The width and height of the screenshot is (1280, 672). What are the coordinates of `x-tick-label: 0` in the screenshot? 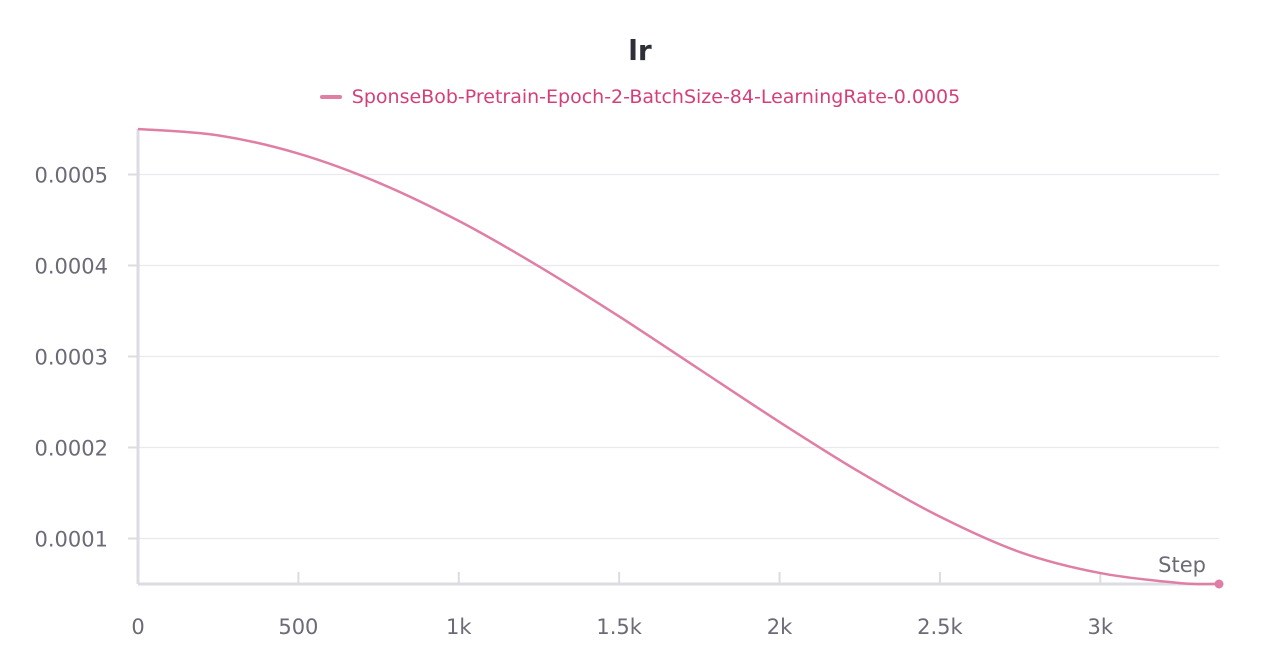 It's located at (137, 627).